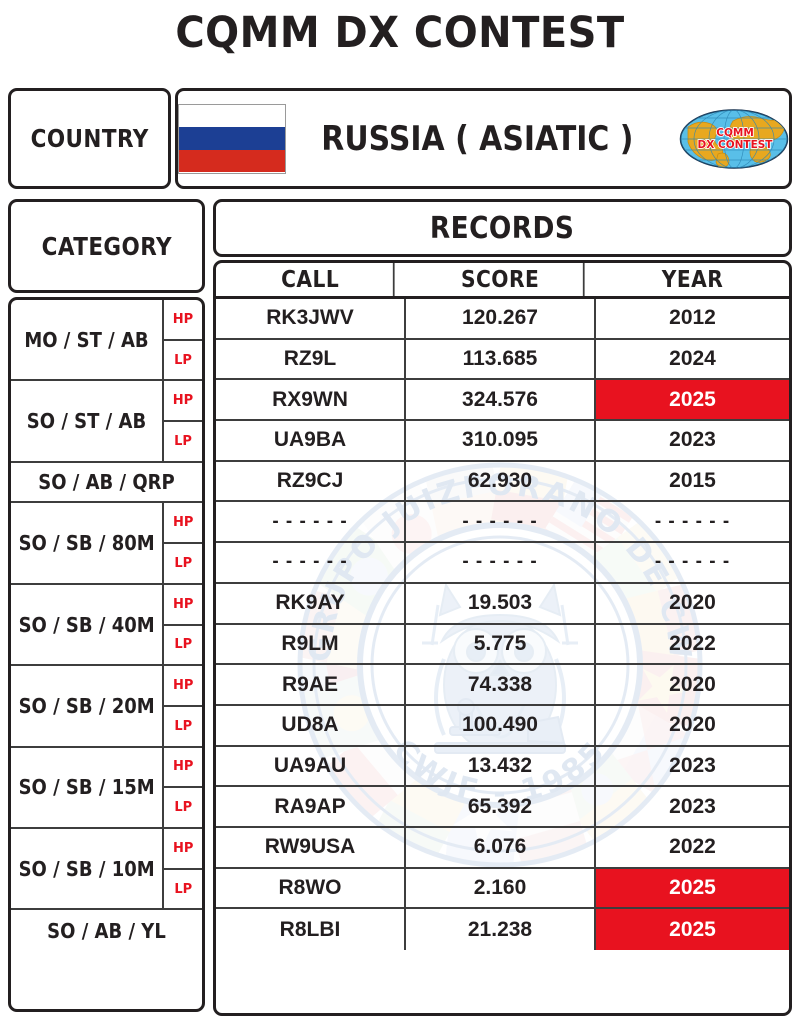  I want to click on table-row: UA9AU 13.432 2023, so click(502, 767).